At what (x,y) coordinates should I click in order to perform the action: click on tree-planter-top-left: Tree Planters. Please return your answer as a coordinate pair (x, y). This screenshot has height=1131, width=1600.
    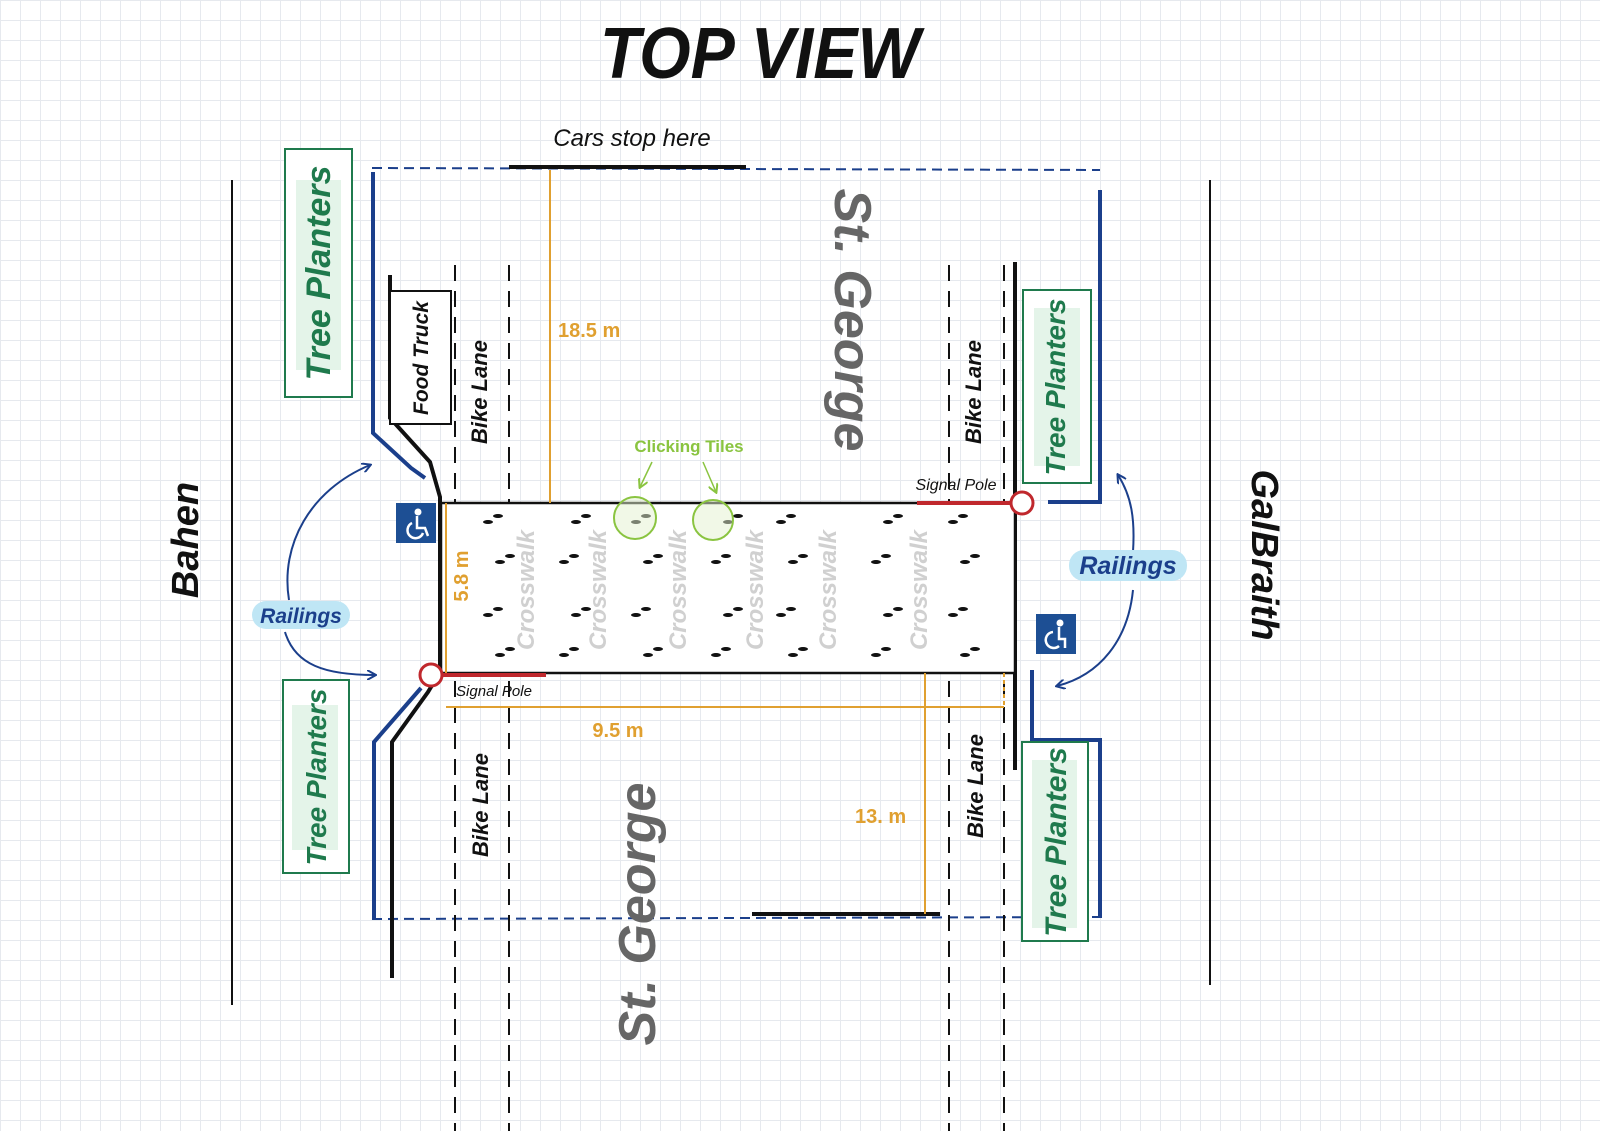
    Looking at the image, I should click on (318, 273).